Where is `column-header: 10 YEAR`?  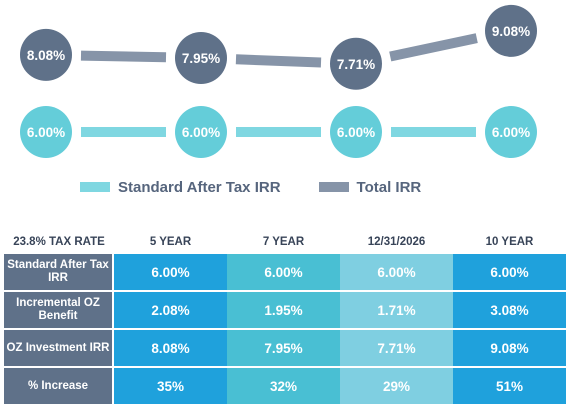 column-header: 10 YEAR is located at coordinates (509, 242).